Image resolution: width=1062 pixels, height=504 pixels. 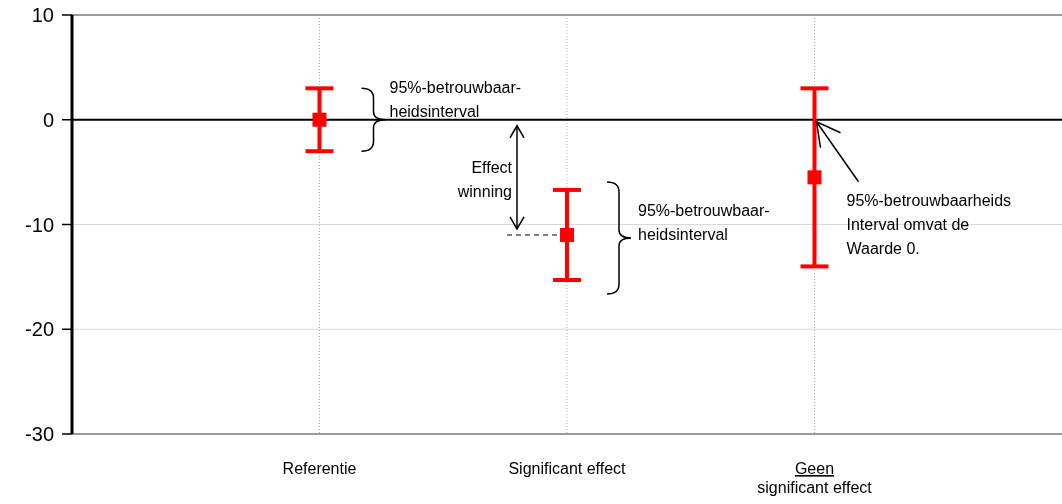 I want to click on x-tick-label: Referentie, so click(x=319, y=468).